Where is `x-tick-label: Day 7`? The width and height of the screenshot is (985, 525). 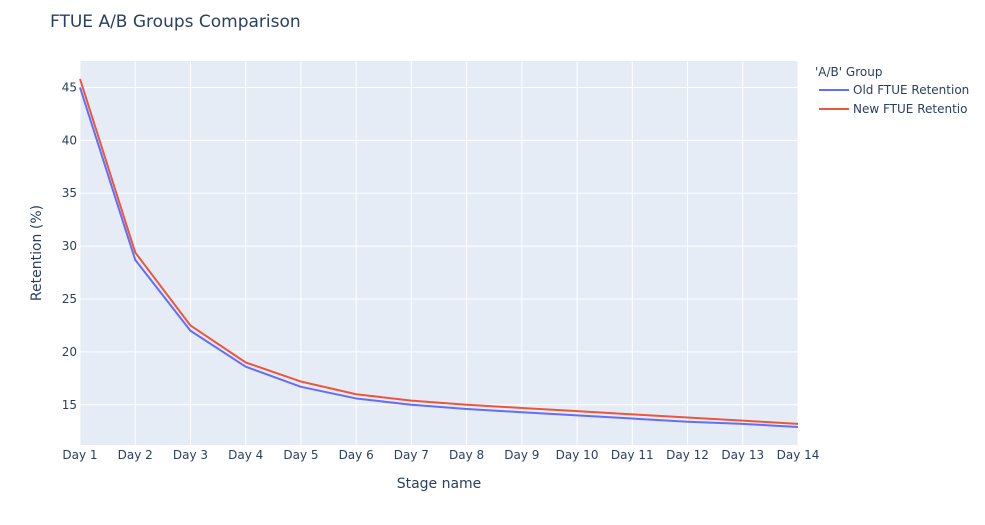
x-tick-label: Day 7 is located at coordinates (411, 455).